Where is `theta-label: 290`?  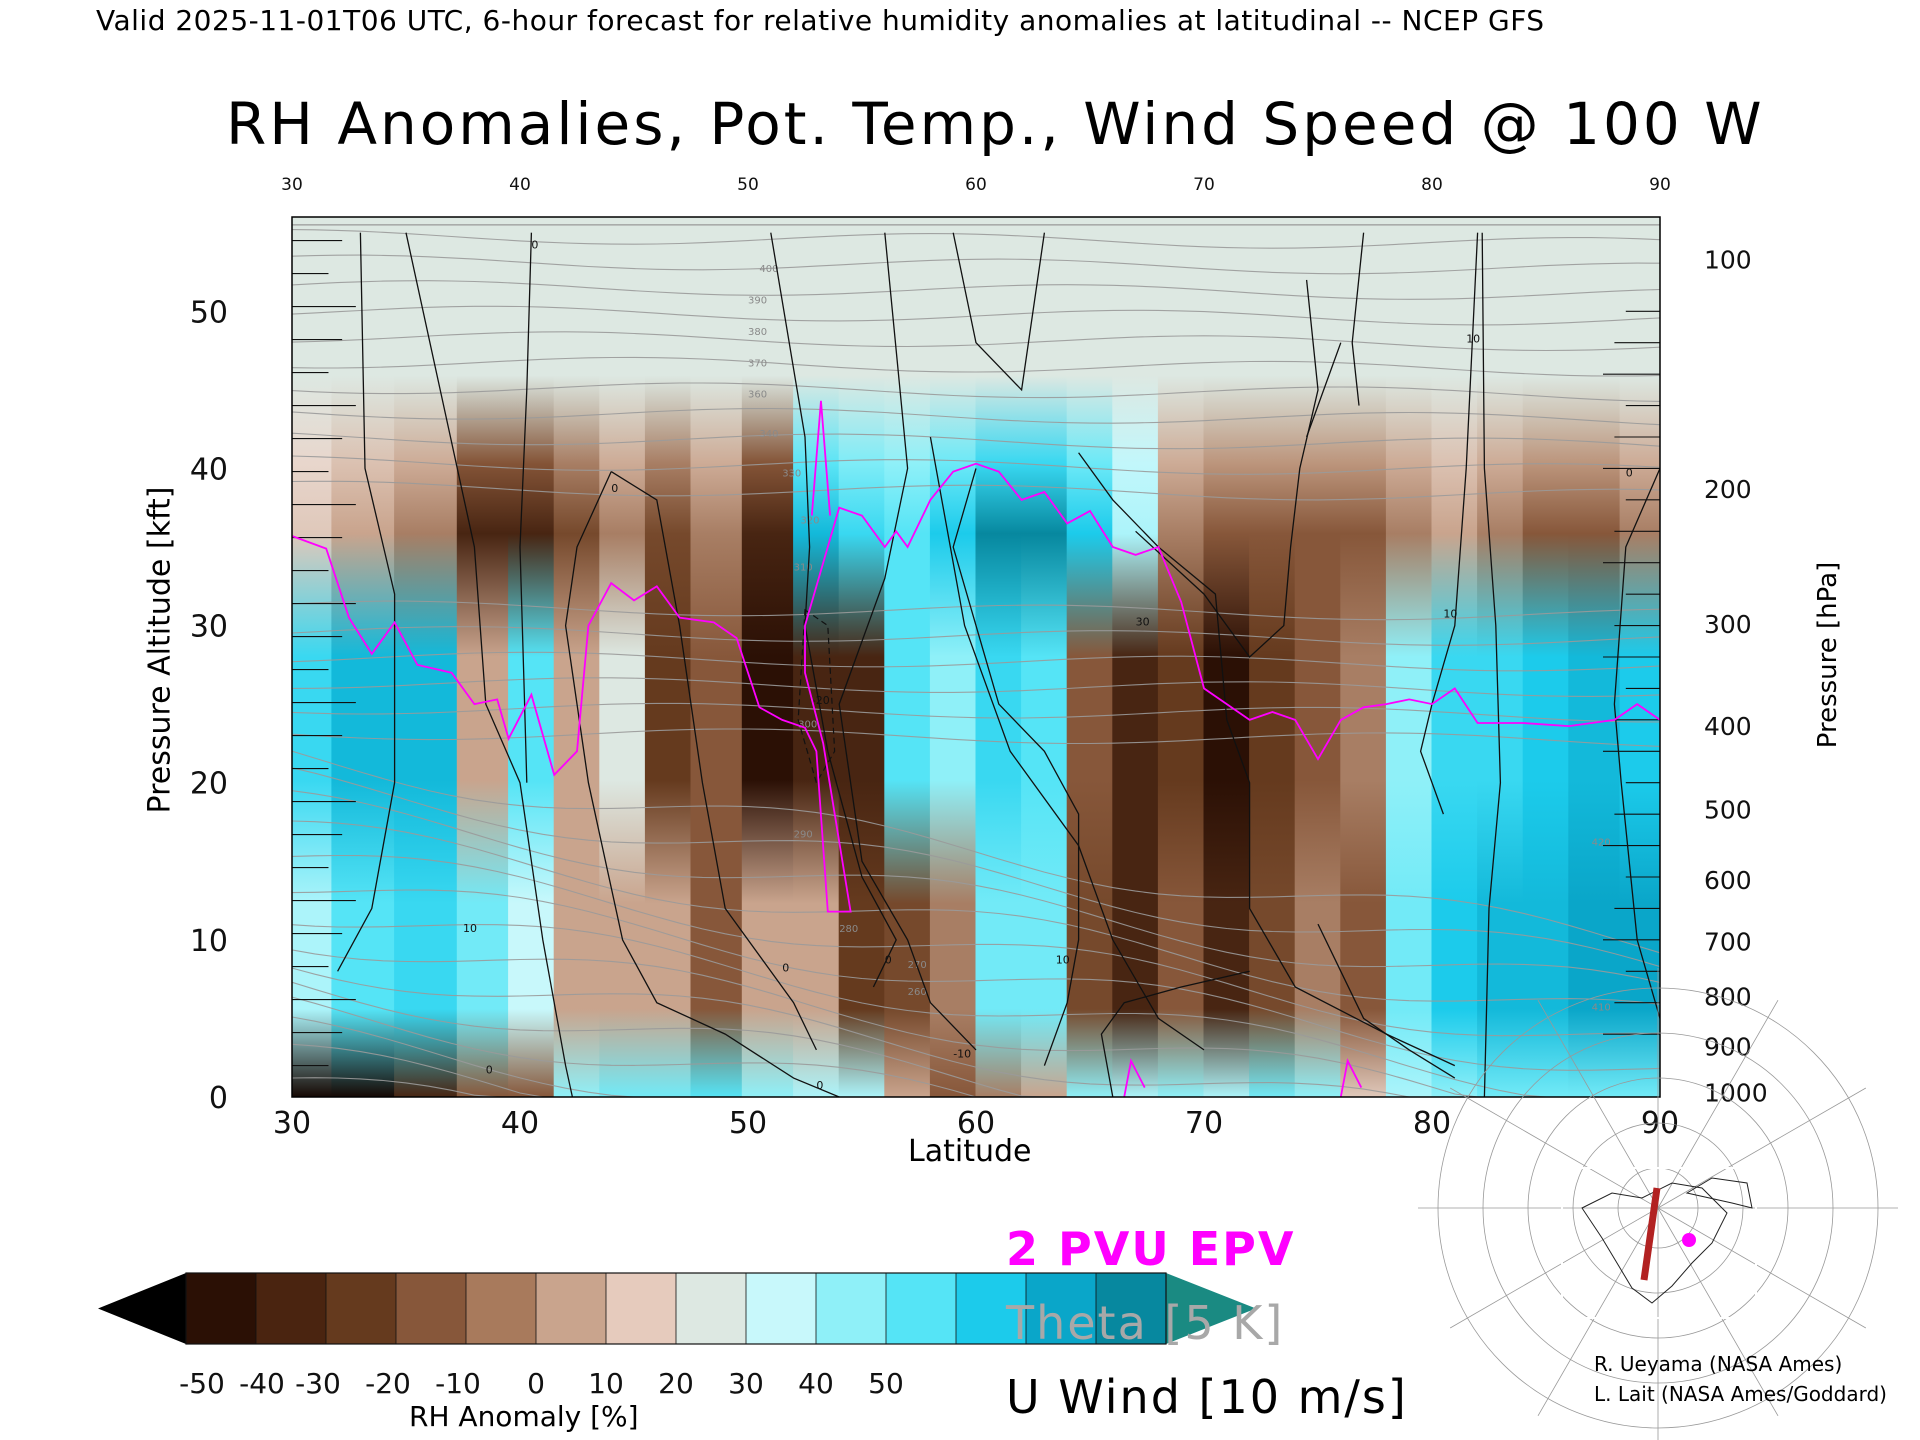 theta-label: 290 is located at coordinates (803, 835).